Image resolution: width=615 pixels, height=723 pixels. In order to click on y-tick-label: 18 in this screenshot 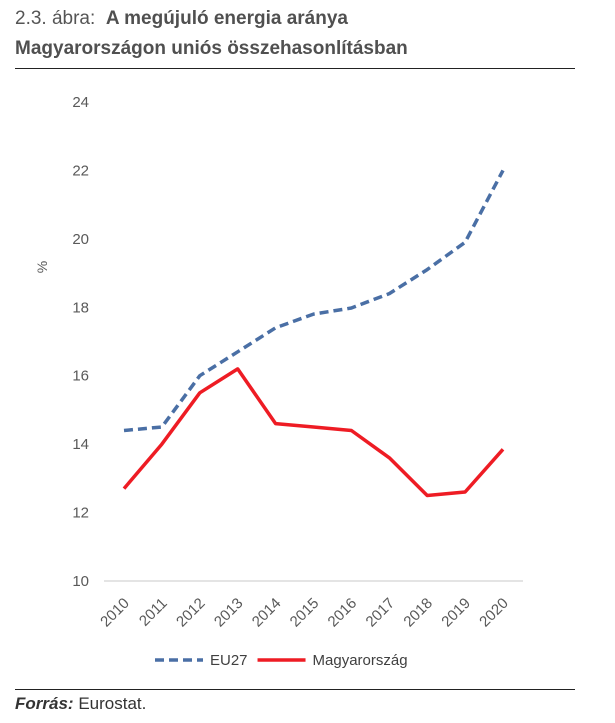, I will do `click(80, 307)`.